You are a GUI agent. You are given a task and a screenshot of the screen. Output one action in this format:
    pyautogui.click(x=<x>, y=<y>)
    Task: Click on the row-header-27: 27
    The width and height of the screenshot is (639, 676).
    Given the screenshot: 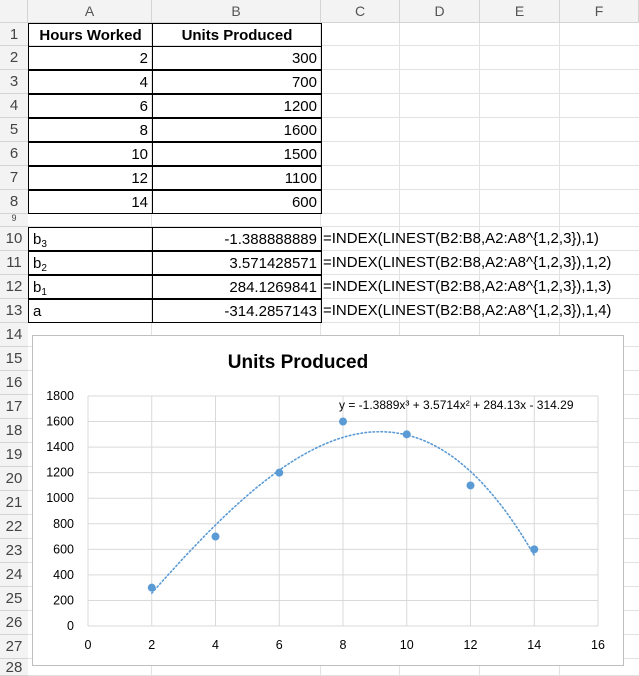 What is the action you would take?
    pyautogui.click(x=14, y=647)
    